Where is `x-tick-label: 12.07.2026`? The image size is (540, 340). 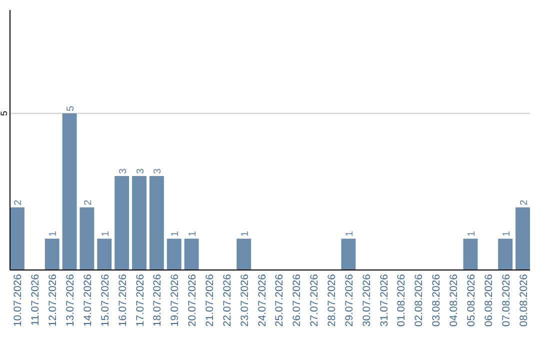
x-tick-label: 12.07.2026 is located at coordinates (53, 300).